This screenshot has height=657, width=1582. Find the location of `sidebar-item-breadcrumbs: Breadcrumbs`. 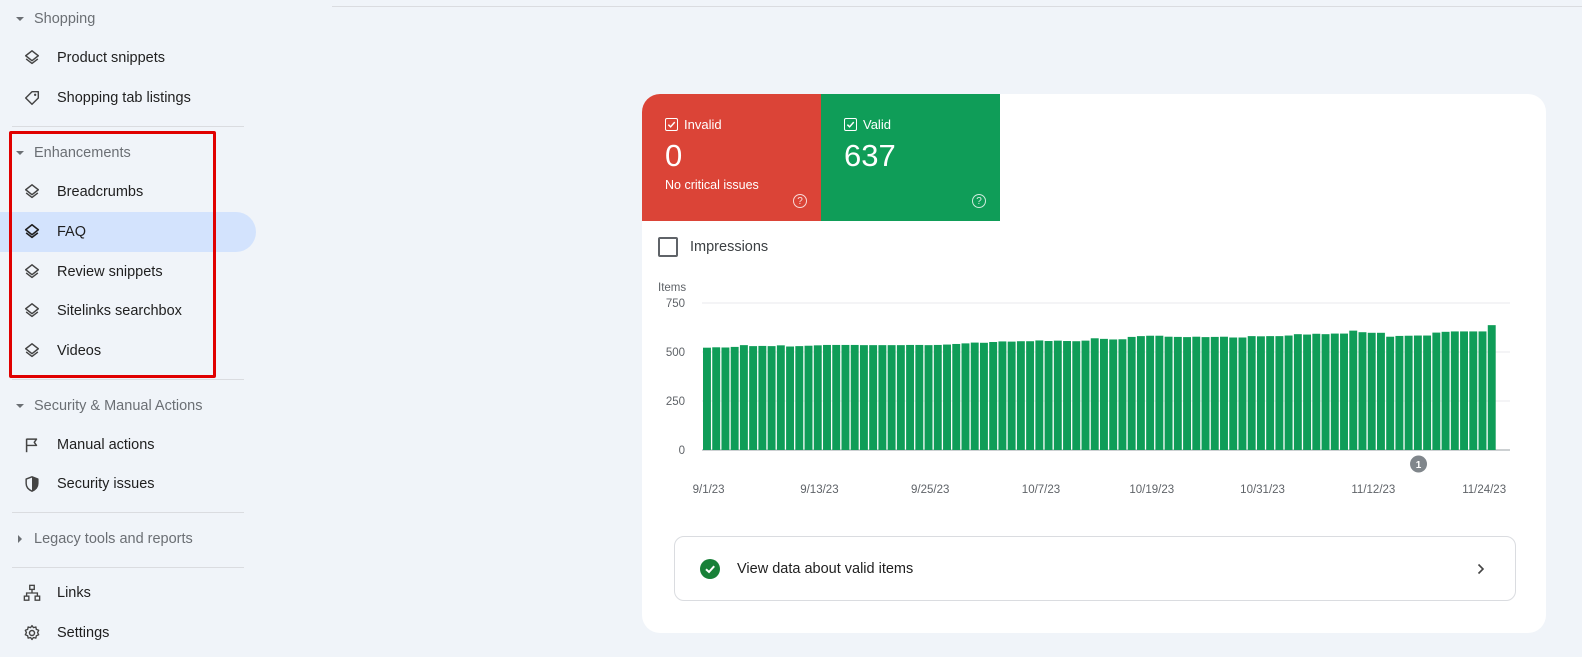

sidebar-item-breadcrumbs: Breadcrumbs is located at coordinates (128, 192).